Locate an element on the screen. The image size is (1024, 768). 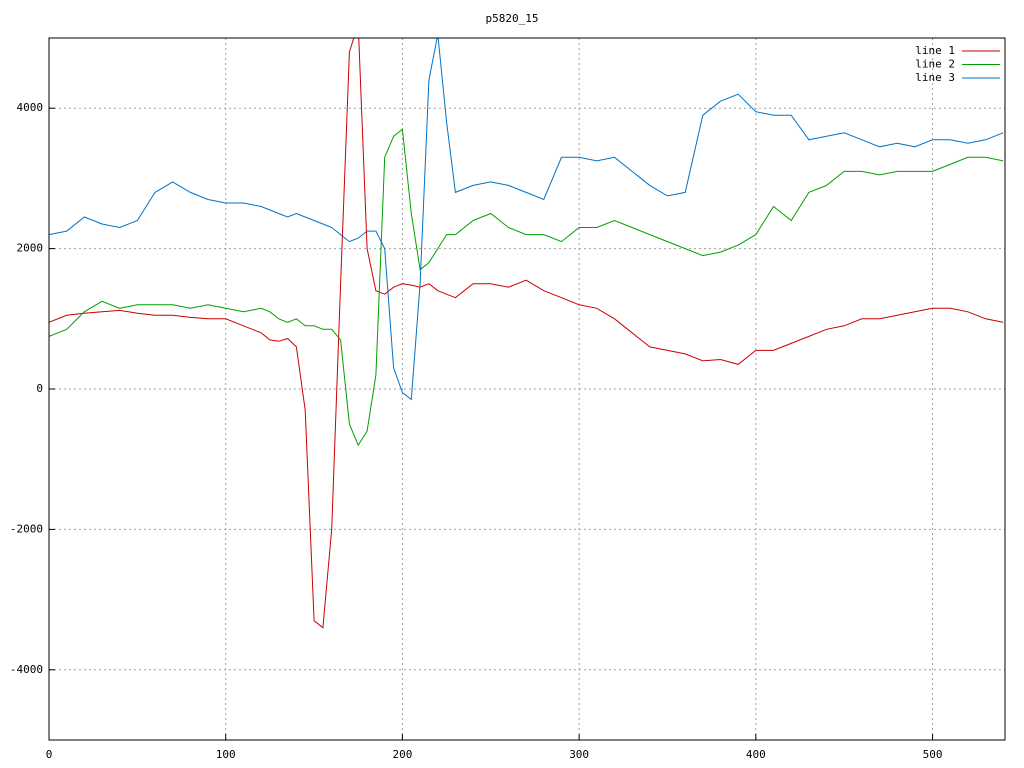
x-tick-label: 300 is located at coordinates (579, 754).